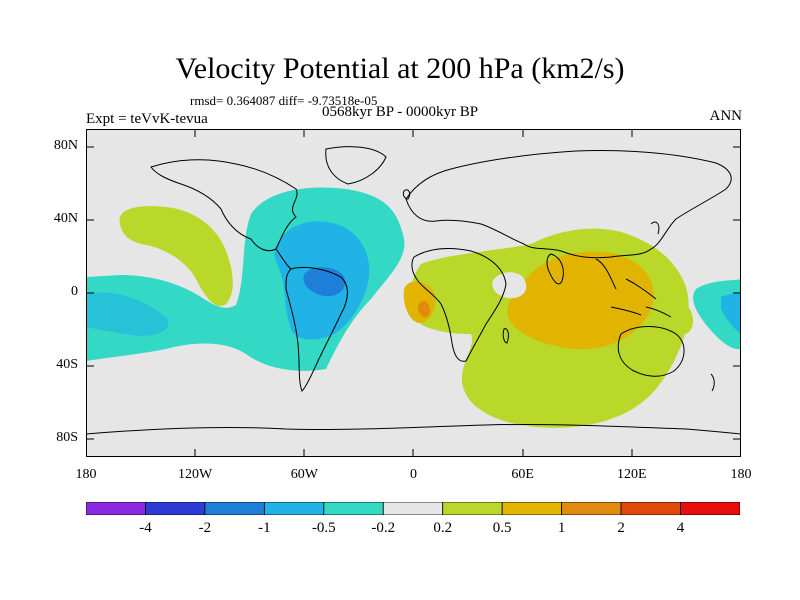 This screenshot has width=800, height=600. What do you see at coordinates (127, 314) in the screenshot?
I see `contour-neg-0p5-pacific` at bounding box center [127, 314].